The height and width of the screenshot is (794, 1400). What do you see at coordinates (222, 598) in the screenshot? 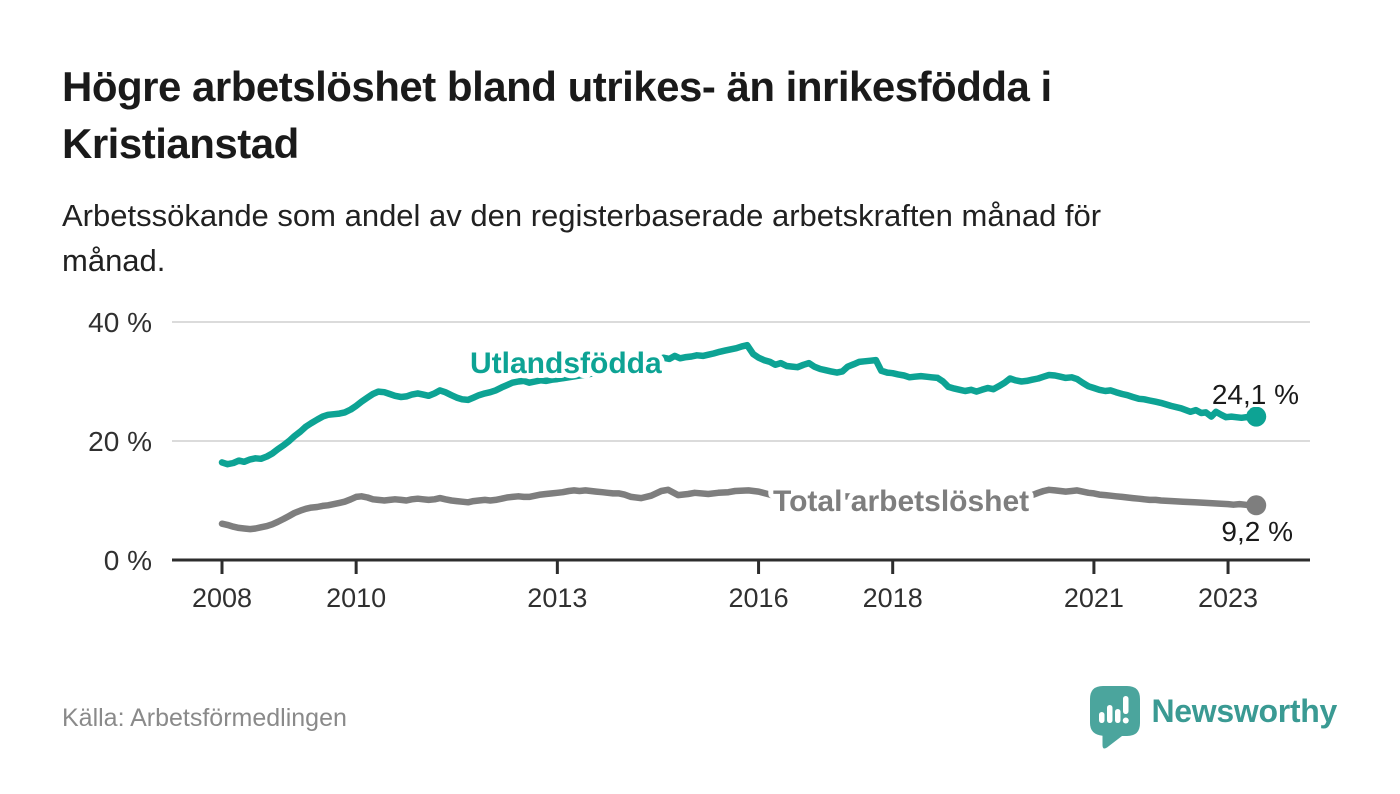
I see `x-tick-label-2008: 2008` at bounding box center [222, 598].